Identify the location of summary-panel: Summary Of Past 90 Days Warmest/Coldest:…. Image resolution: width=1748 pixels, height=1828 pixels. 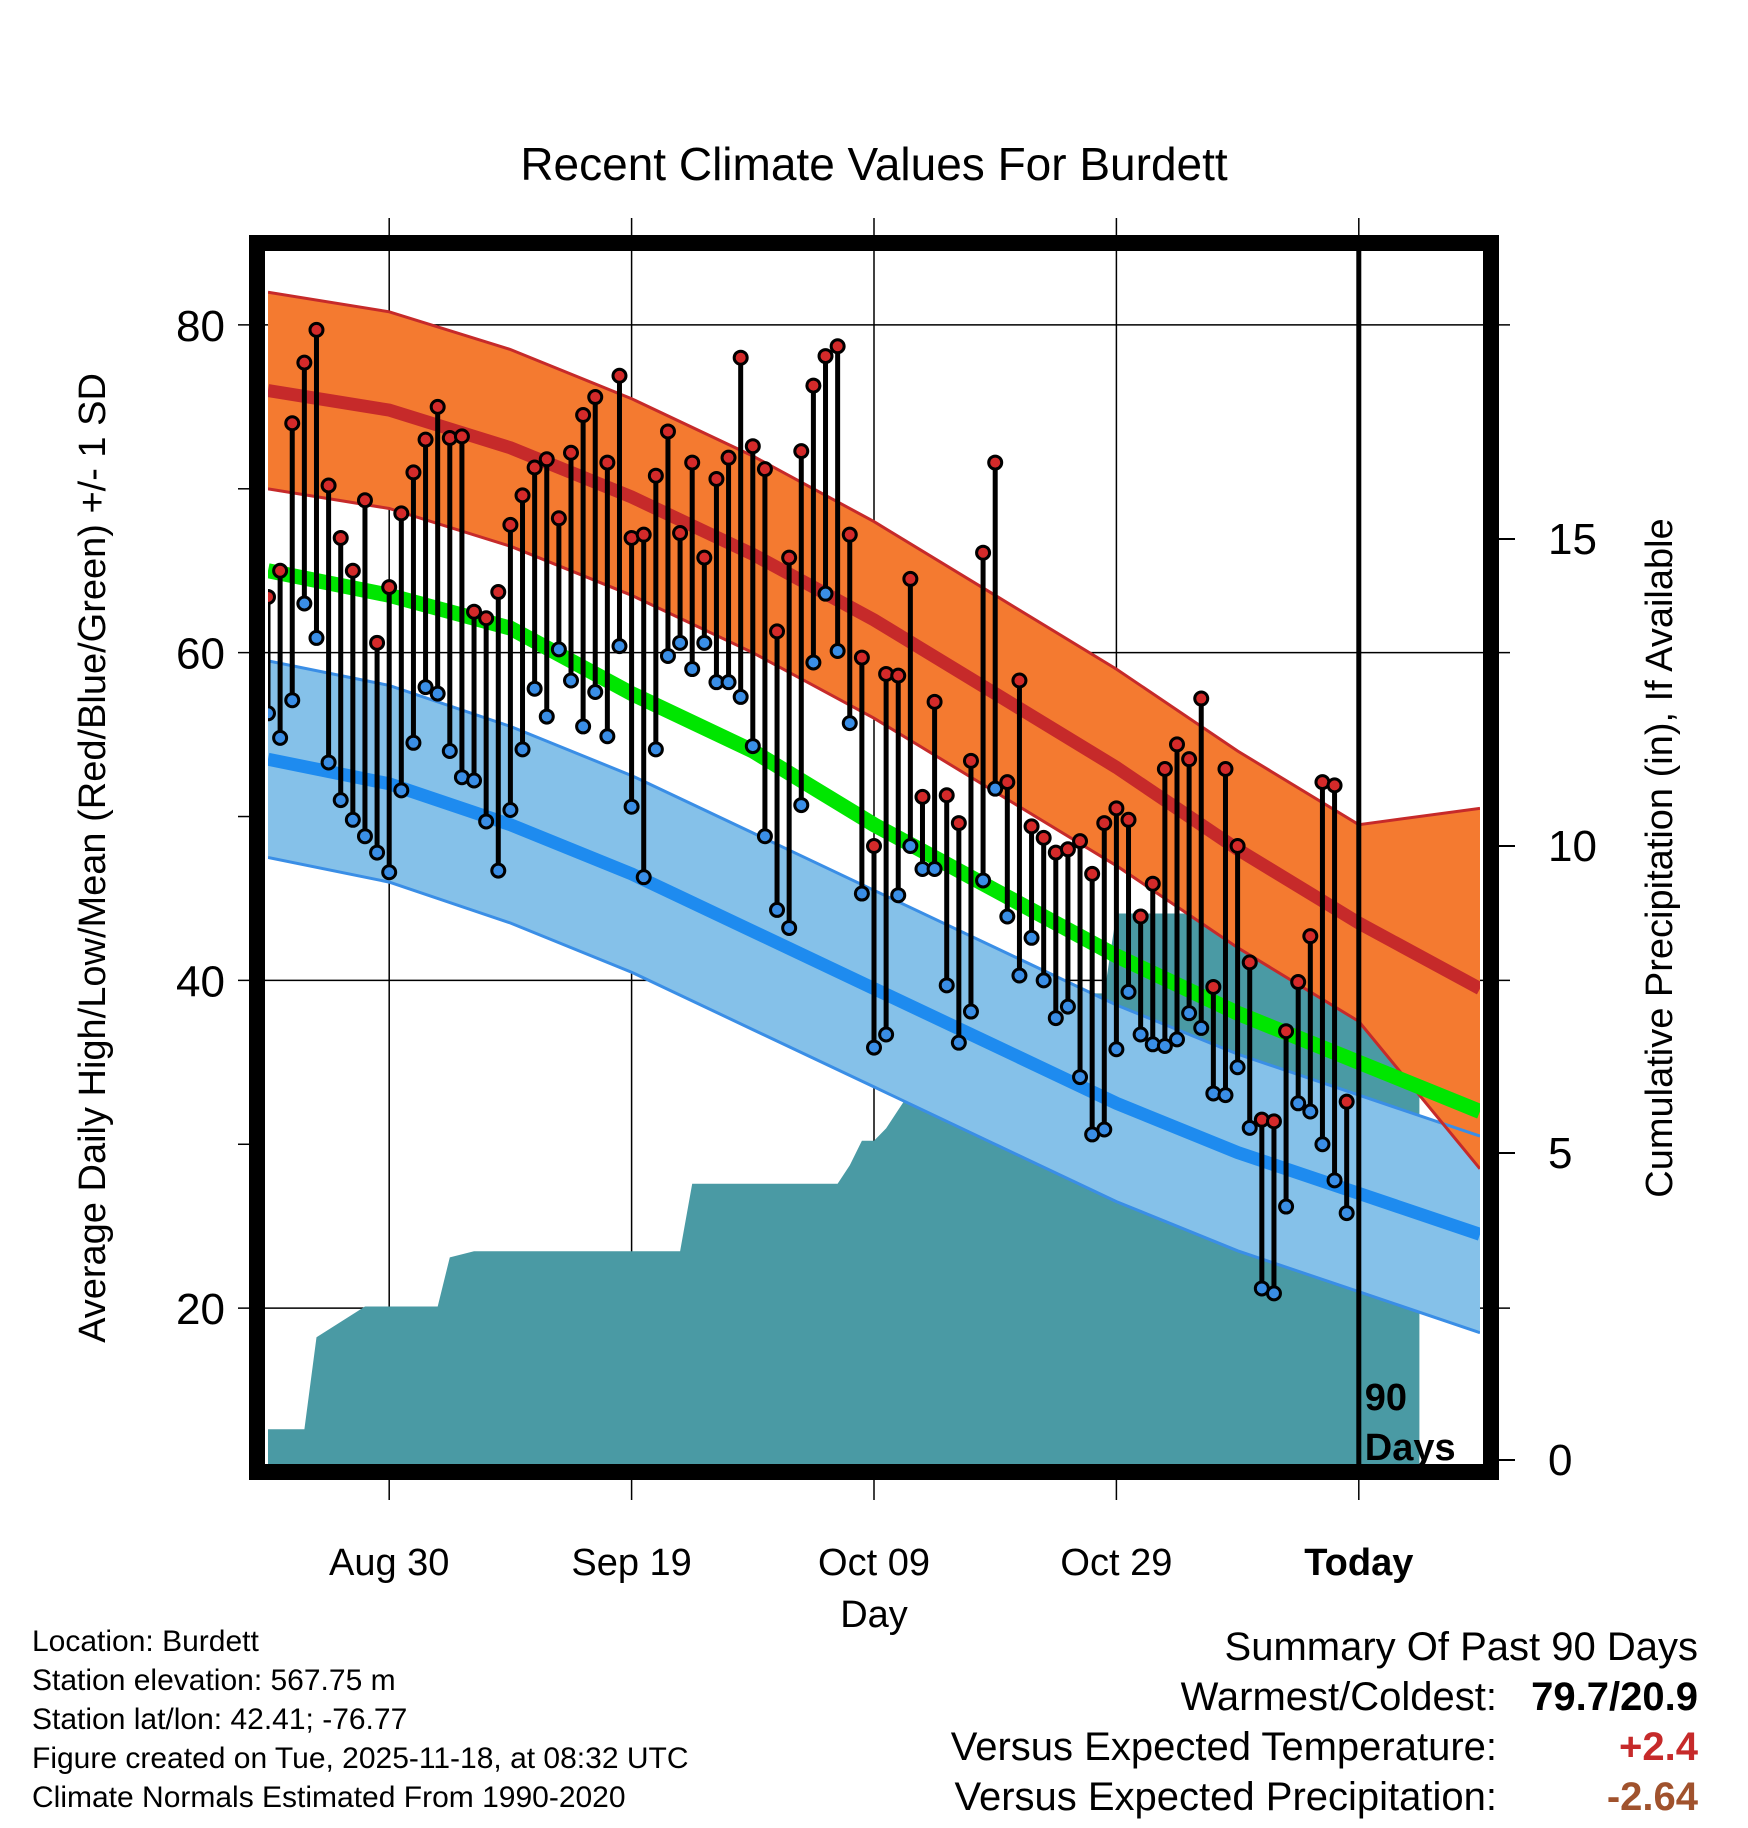
(1324, 1722).